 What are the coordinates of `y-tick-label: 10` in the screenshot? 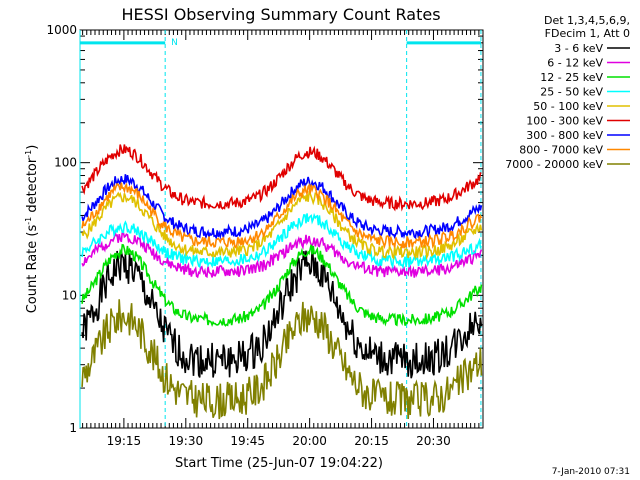 It's located at (69, 295).